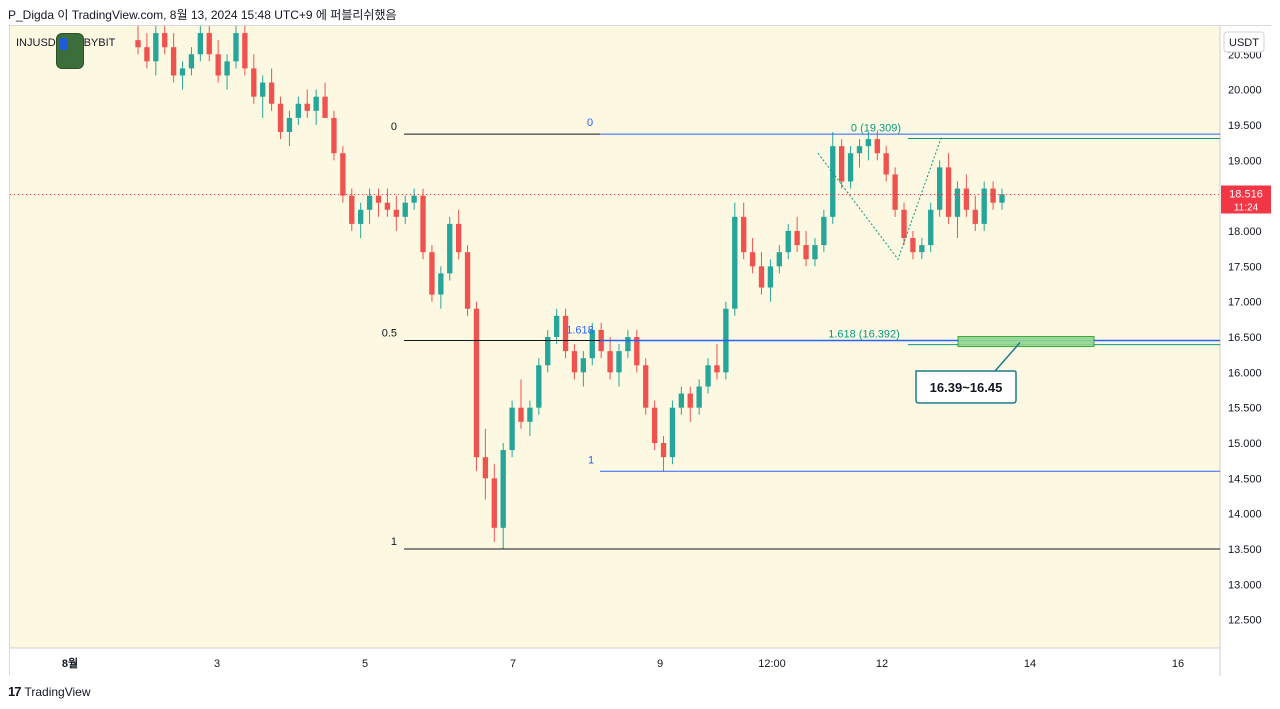 This screenshot has height=709, width=1280. I want to click on fib-ext-trend-path, so click(880, 198).